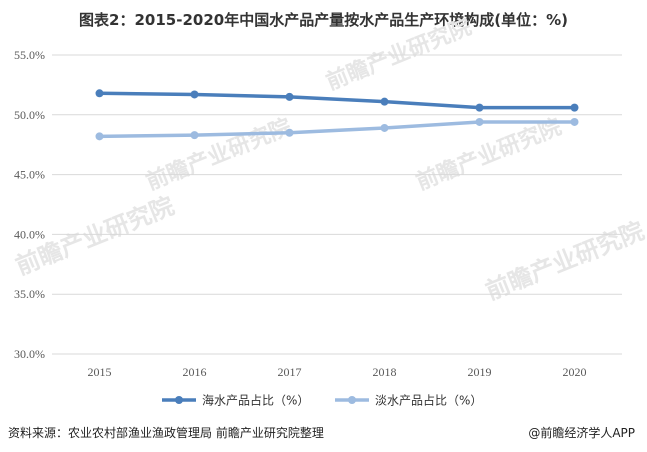 Image resolution: width=647 pixels, height=452 pixels. What do you see at coordinates (385, 372) in the screenshot?
I see `x-tick-label: 2018` at bounding box center [385, 372].